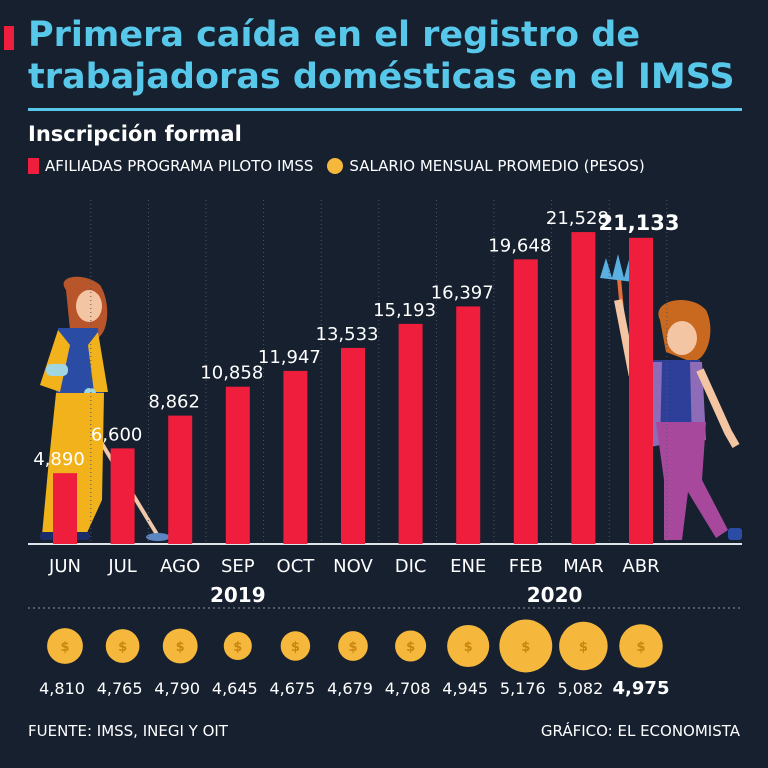  I want to click on x-tick-label: SEP, so click(238, 566).